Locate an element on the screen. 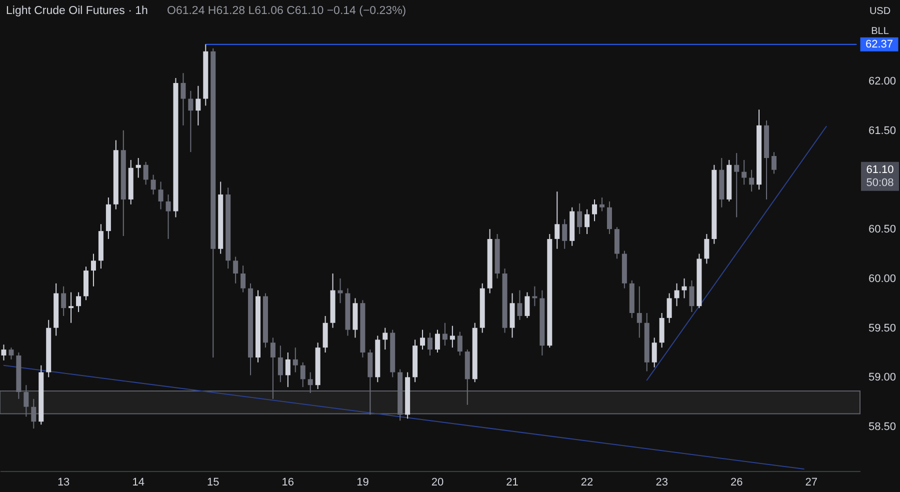 The width and height of the screenshot is (900, 492). text: 50:08 is located at coordinates (880, 182).